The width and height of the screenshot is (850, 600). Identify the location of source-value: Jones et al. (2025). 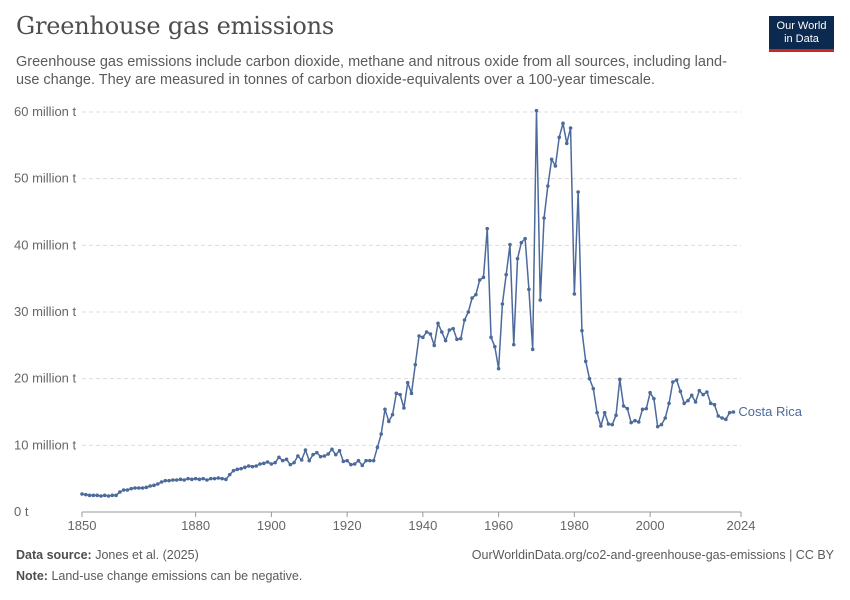
(147, 555).